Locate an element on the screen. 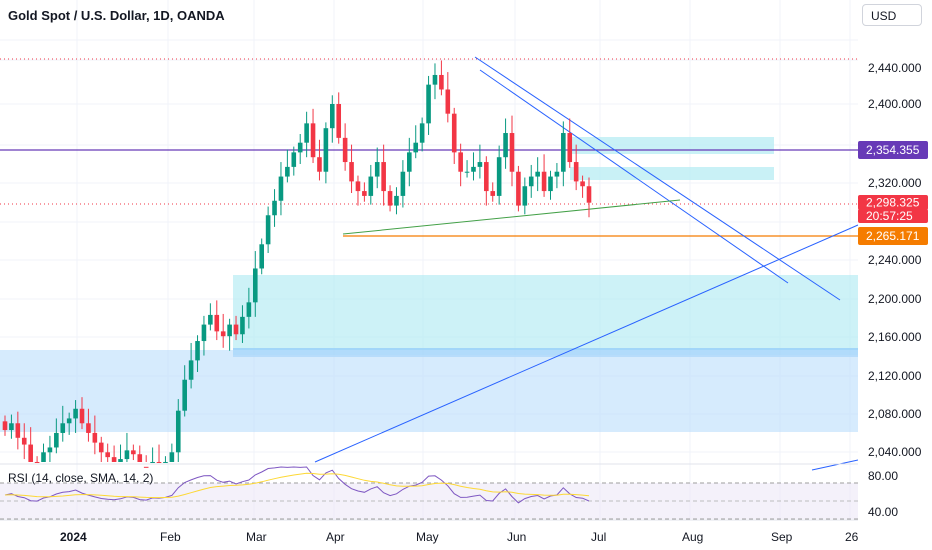 The height and width of the screenshot is (550, 932). rsi-tick-label: 40.00 is located at coordinates (883, 512).